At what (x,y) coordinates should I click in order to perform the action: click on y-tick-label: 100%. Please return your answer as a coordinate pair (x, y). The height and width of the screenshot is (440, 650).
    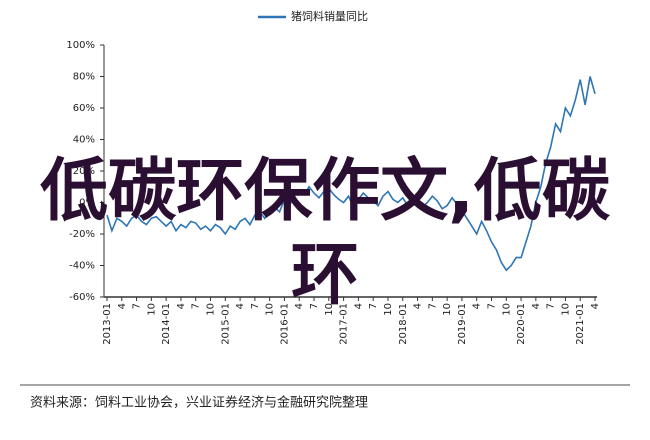
    Looking at the image, I should click on (80, 45).